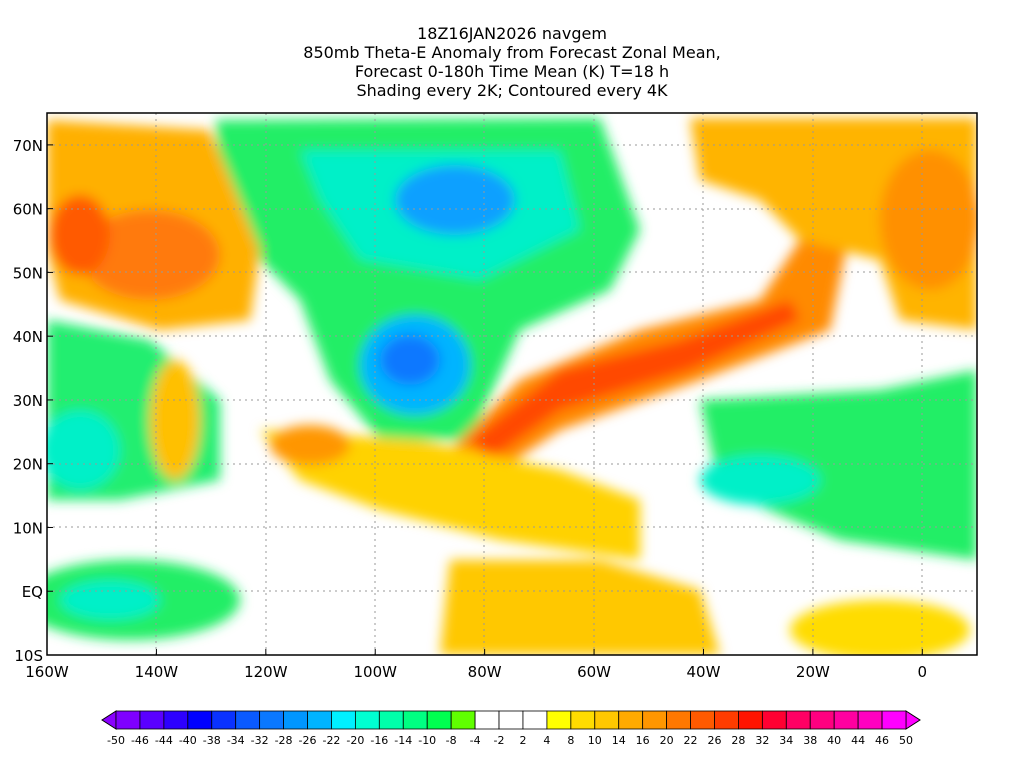 This screenshot has height=768, width=1024. I want to click on cold-core-central-us, so click(410, 360).